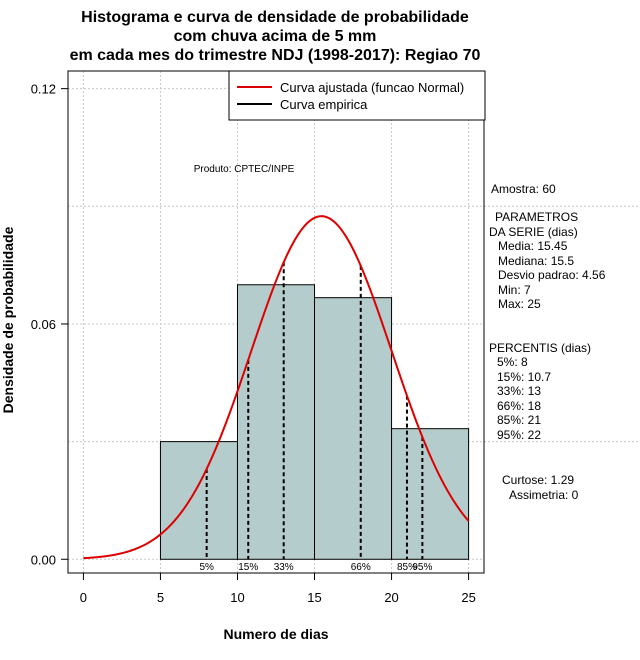 The height and width of the screenshot is (660, 640). I want to click on x-tick-label: 5, so click(160, 597).